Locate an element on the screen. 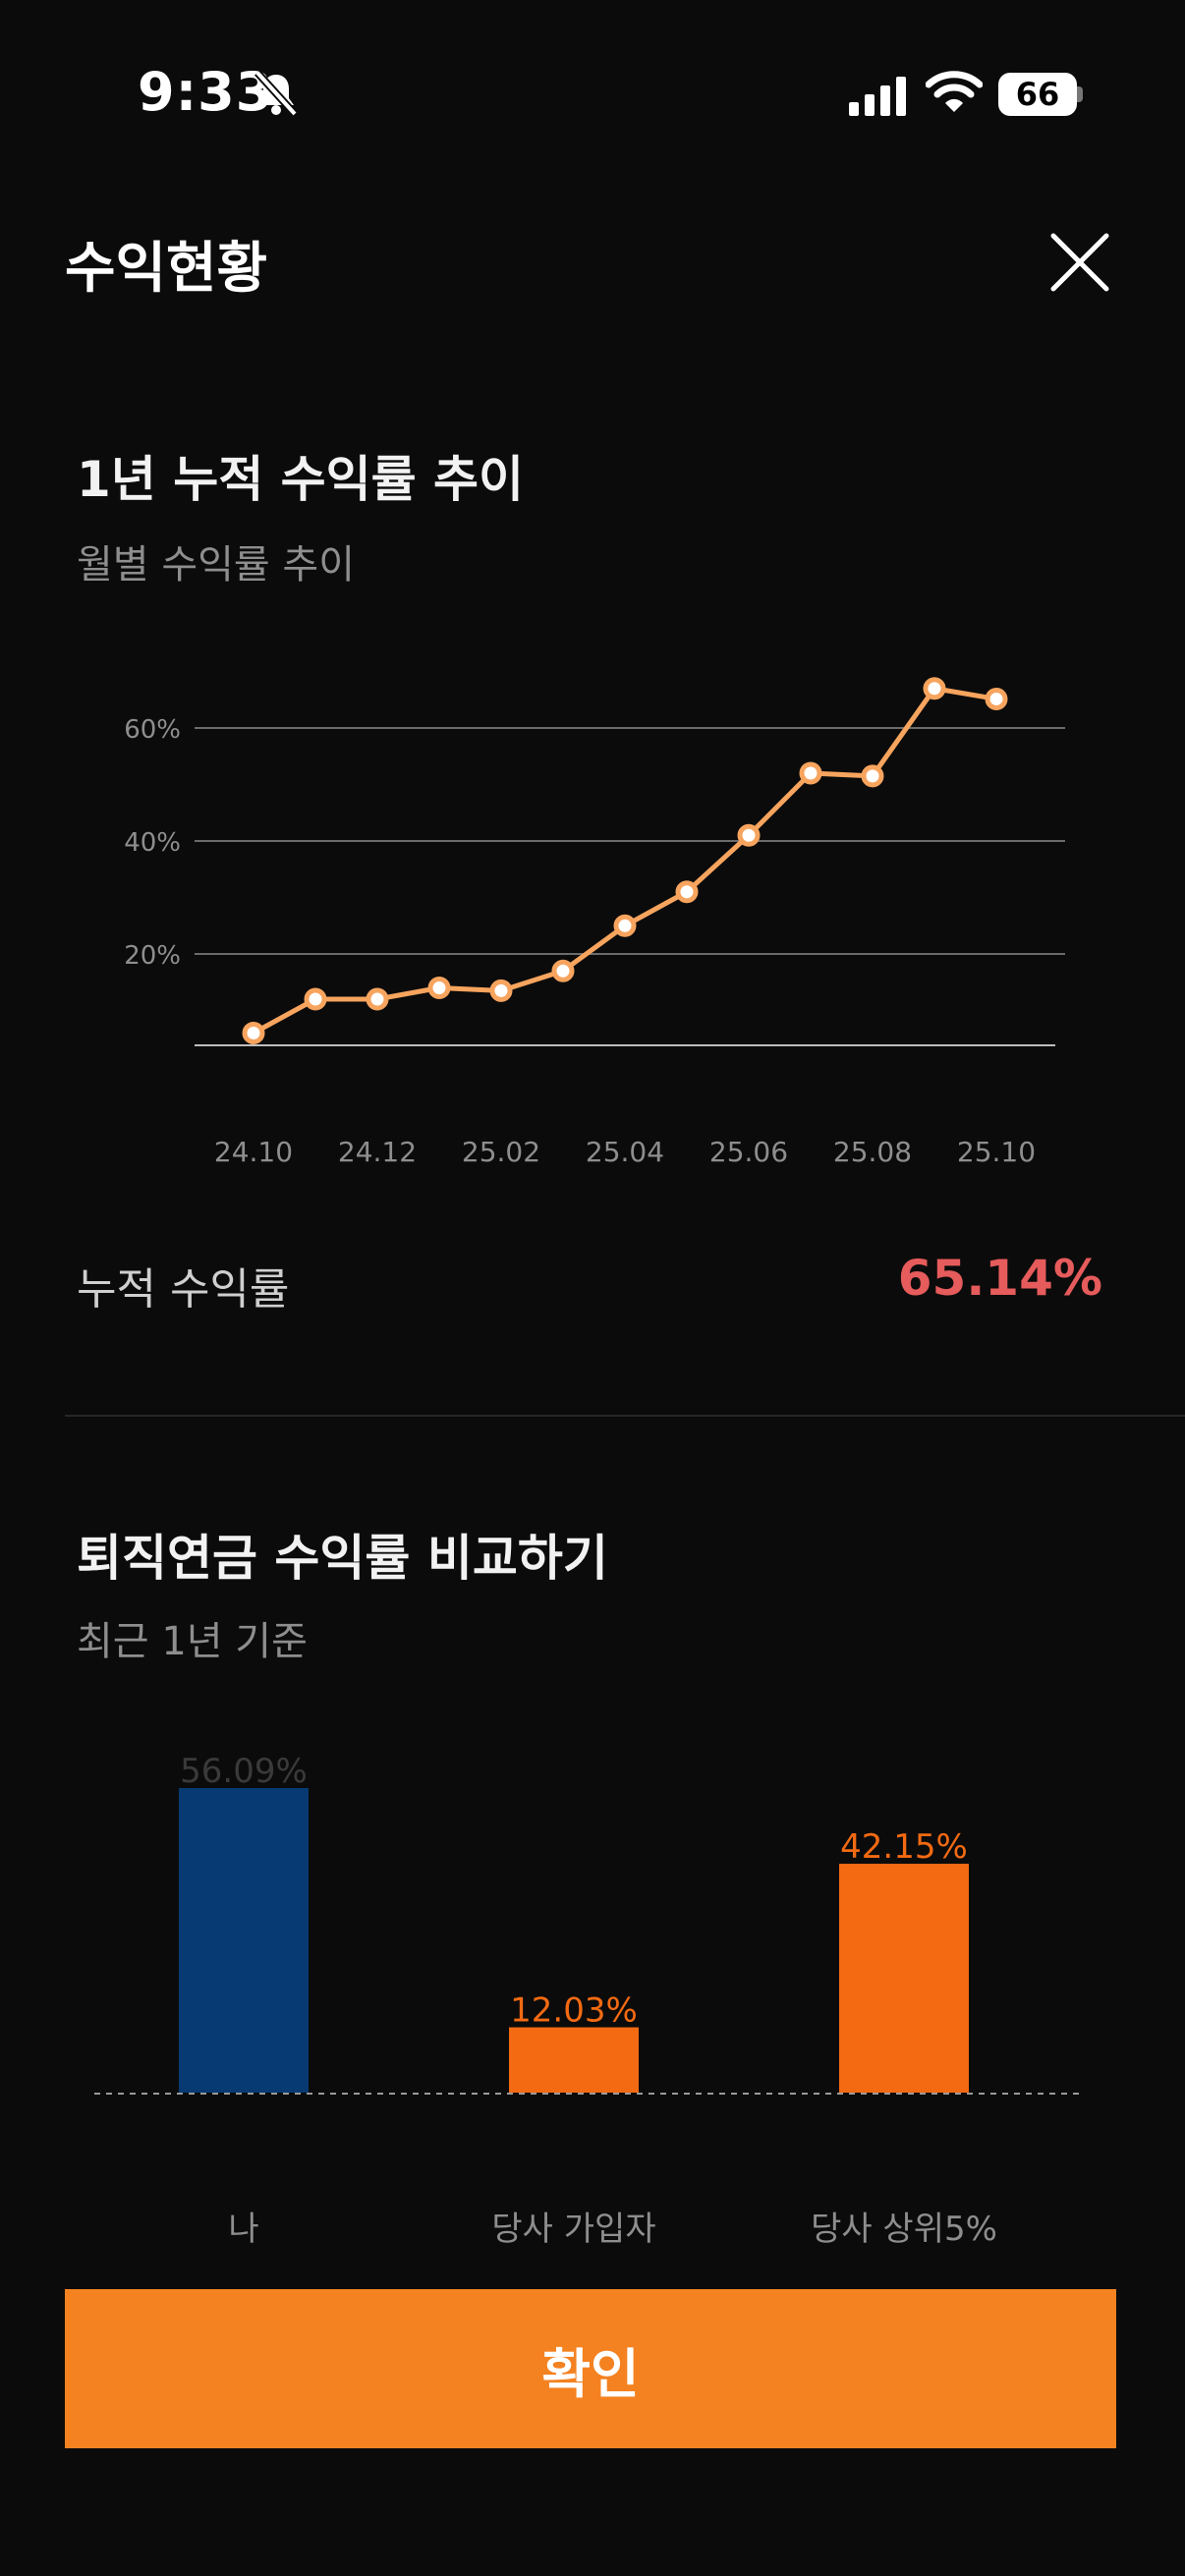  comparison-section-subtitle: 최근 1년 기준 is located at coordinates (193, 1641).